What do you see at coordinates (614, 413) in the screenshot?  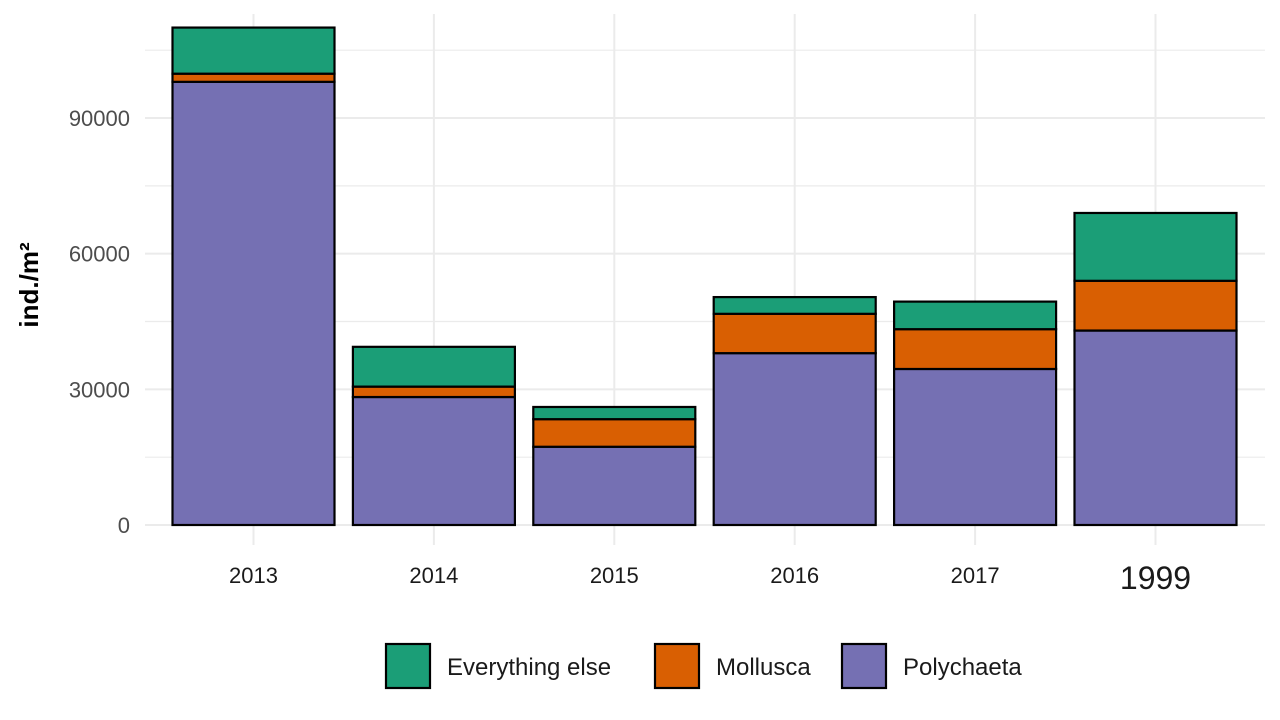 I see `bar-everything-else-2015` at bounding box center [614, 413].